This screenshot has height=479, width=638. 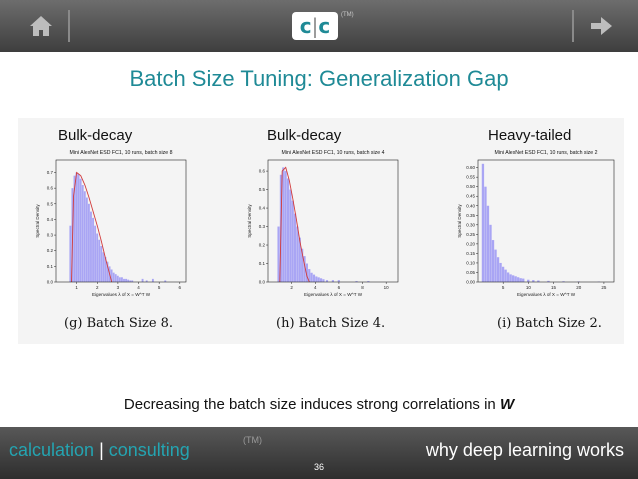 What do you see at coordinates (315, 26) in the screenshot?
I see `logo: c|c` at bounding box center [315, 26].